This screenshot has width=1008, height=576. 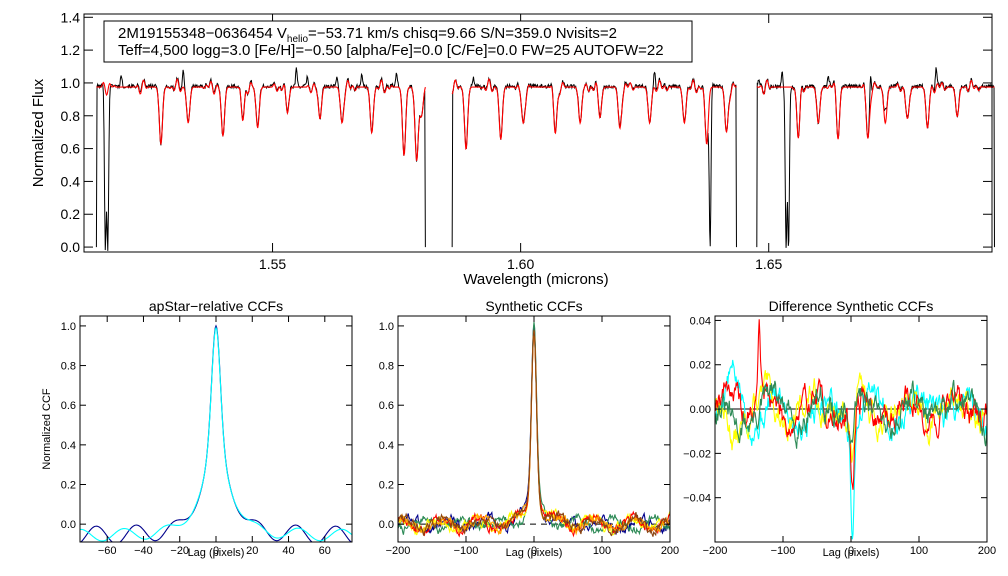 What do you see at coordinates (325, 551) in the screenshot?
I see `x-tick-label-6: 60` at bounding box center [325, 551].